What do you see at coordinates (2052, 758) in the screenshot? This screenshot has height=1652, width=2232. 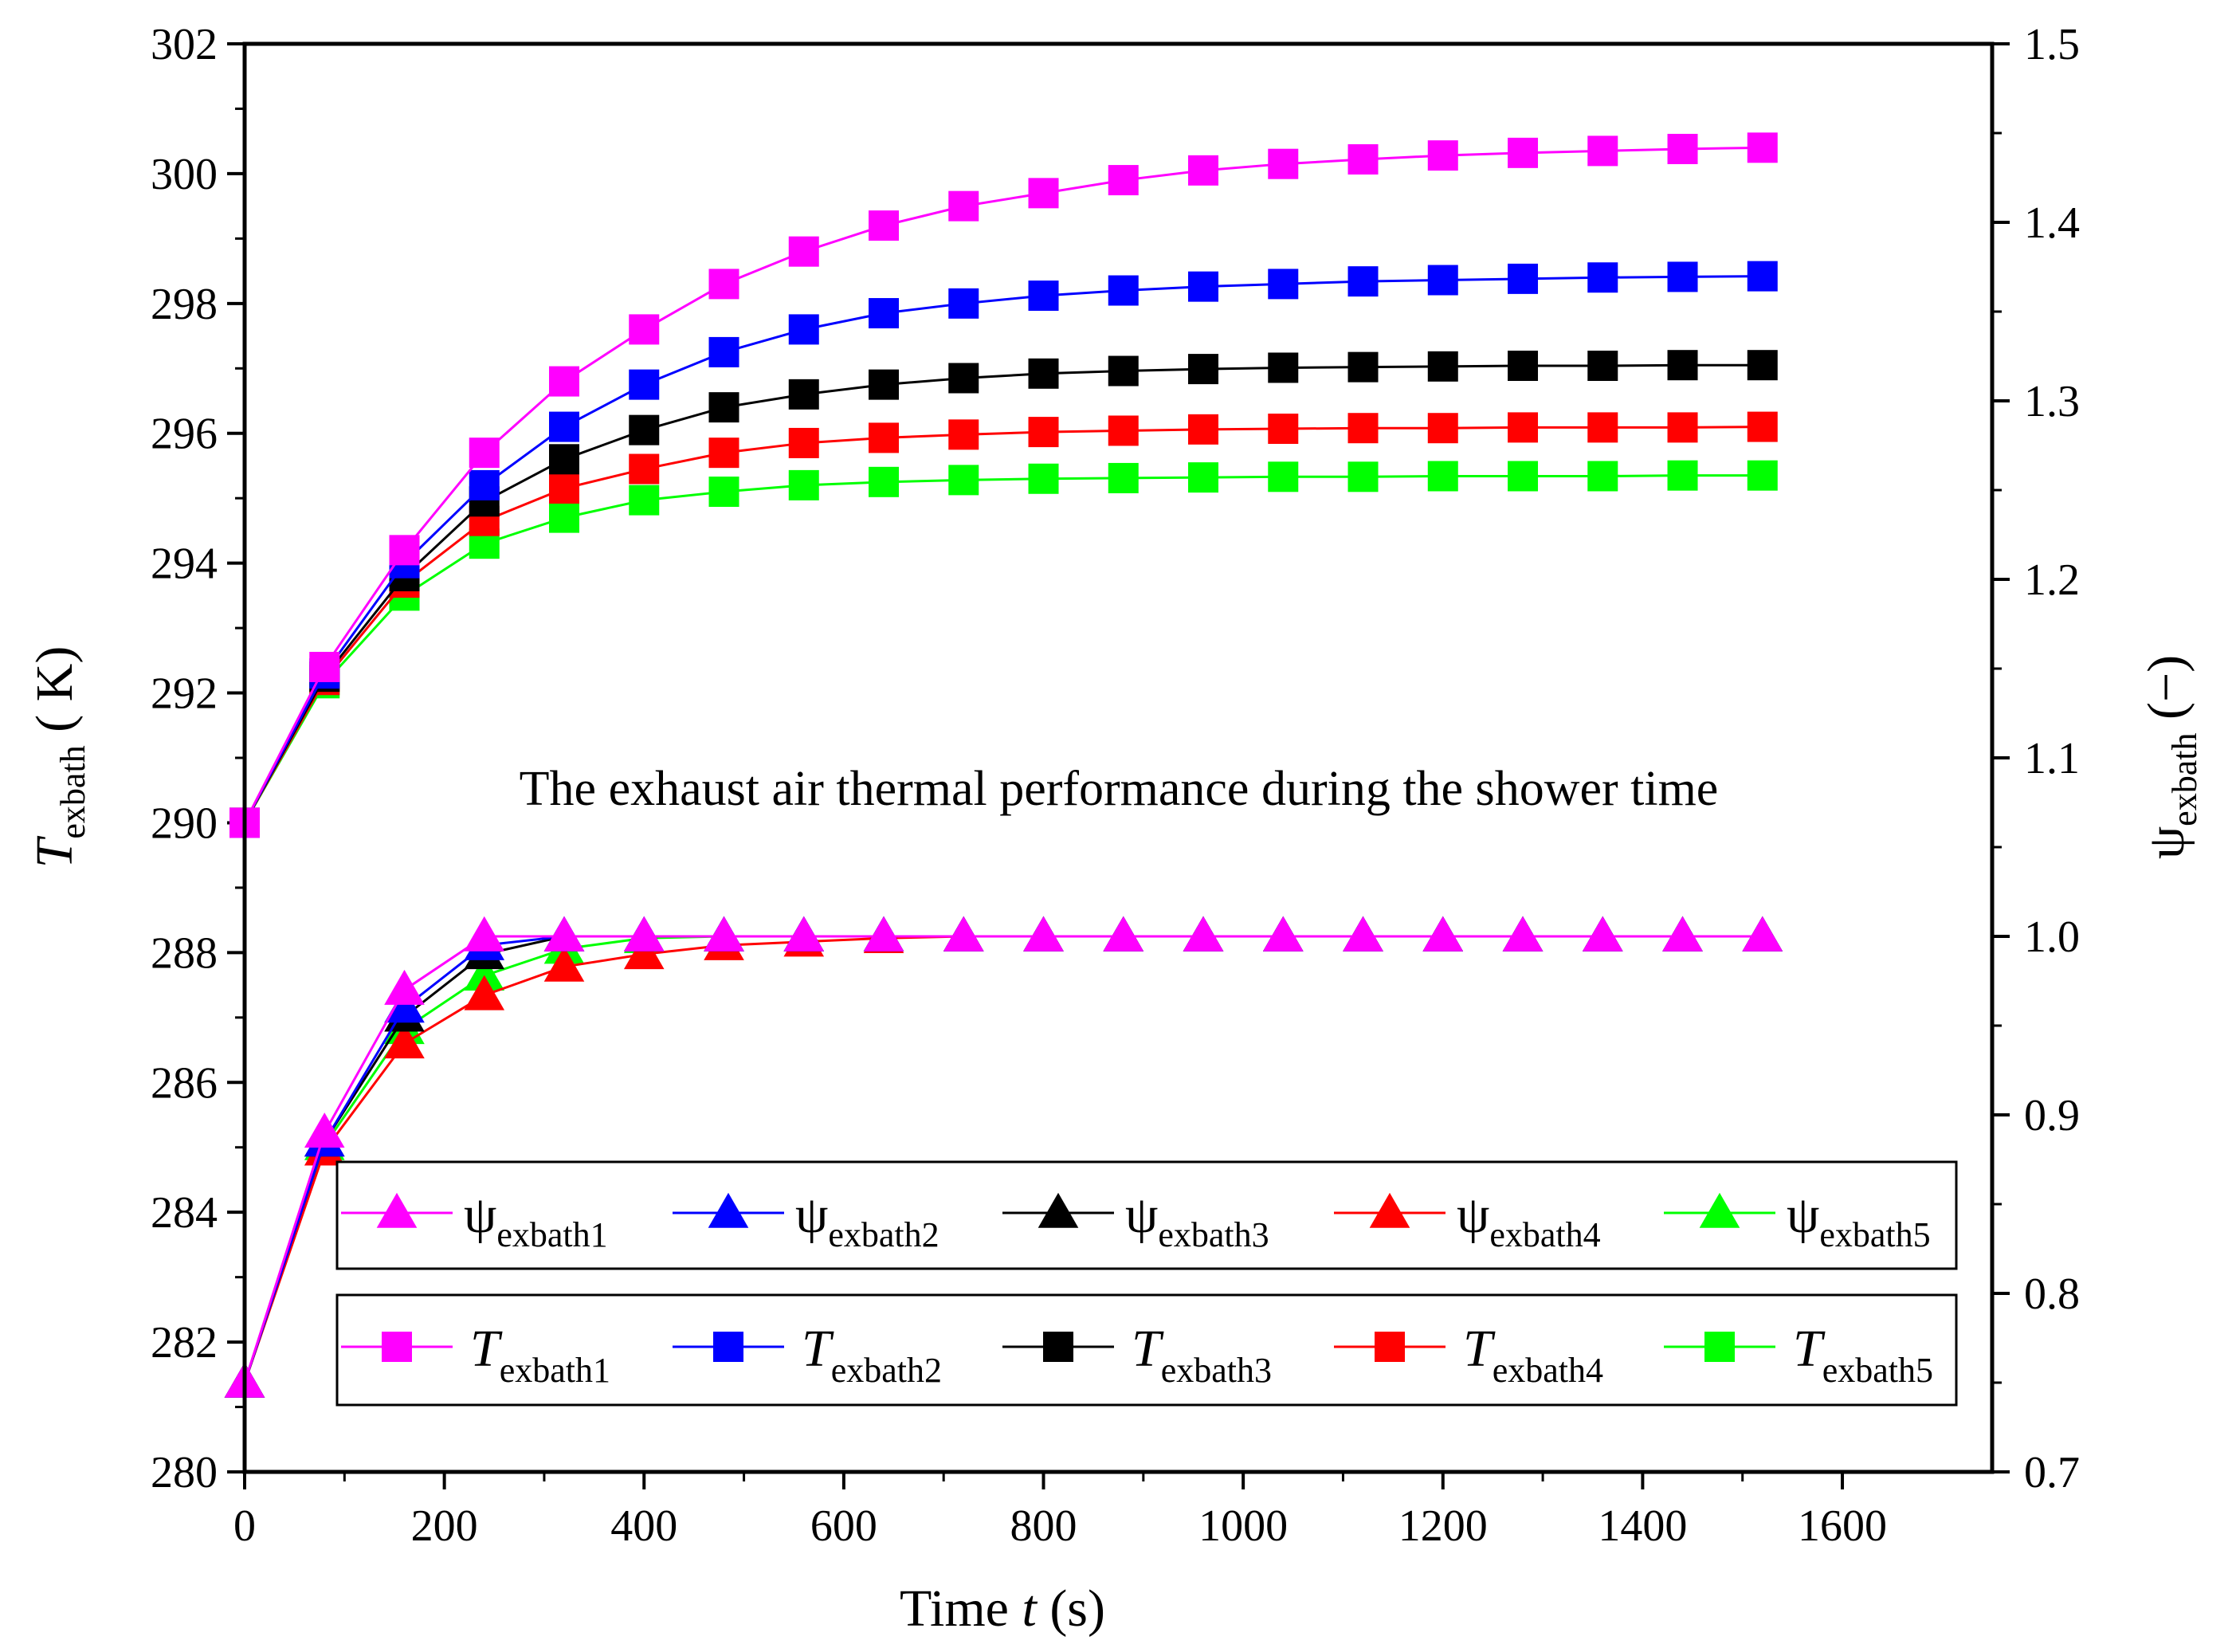 I see `y-right-tick-label: 1.1` at bounding box center [2052, 758].